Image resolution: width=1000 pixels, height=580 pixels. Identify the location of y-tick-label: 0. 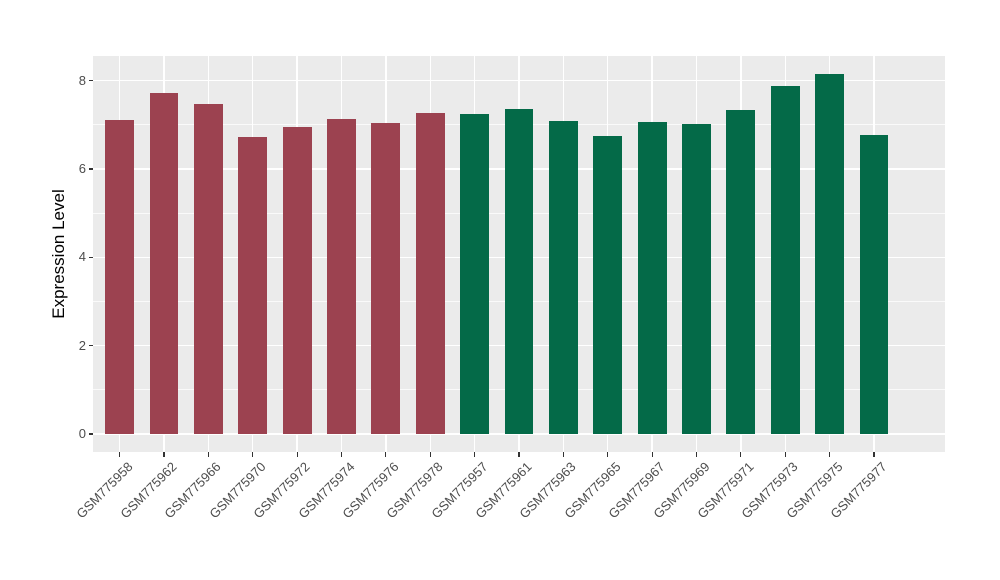
(82, 433).